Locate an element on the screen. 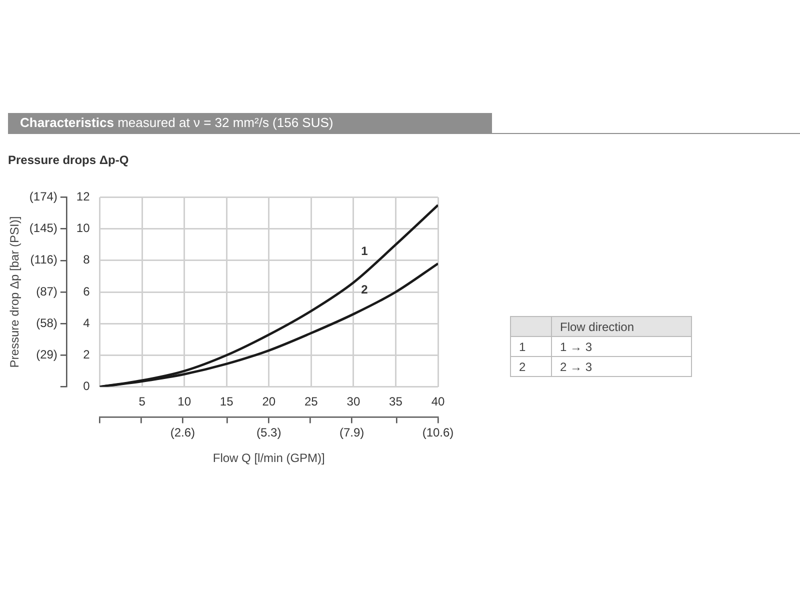  x2-tick-label: (5.3) is located at coordinates (269, 433).